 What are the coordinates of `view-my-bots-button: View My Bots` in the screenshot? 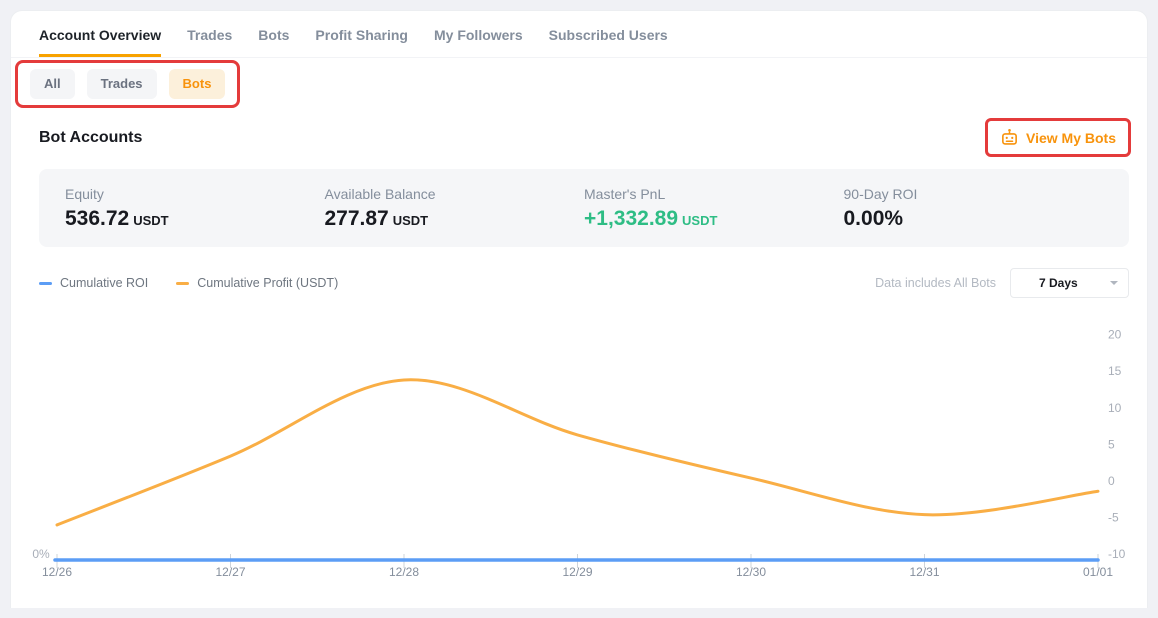 It's located at (1058, 137).